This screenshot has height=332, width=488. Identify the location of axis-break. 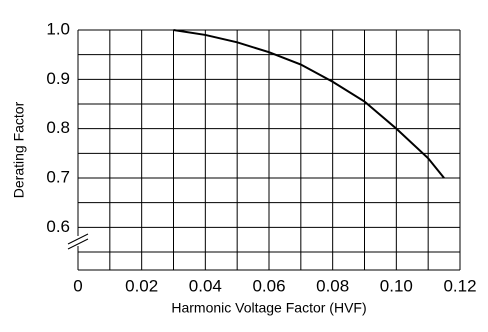
(78, 241).